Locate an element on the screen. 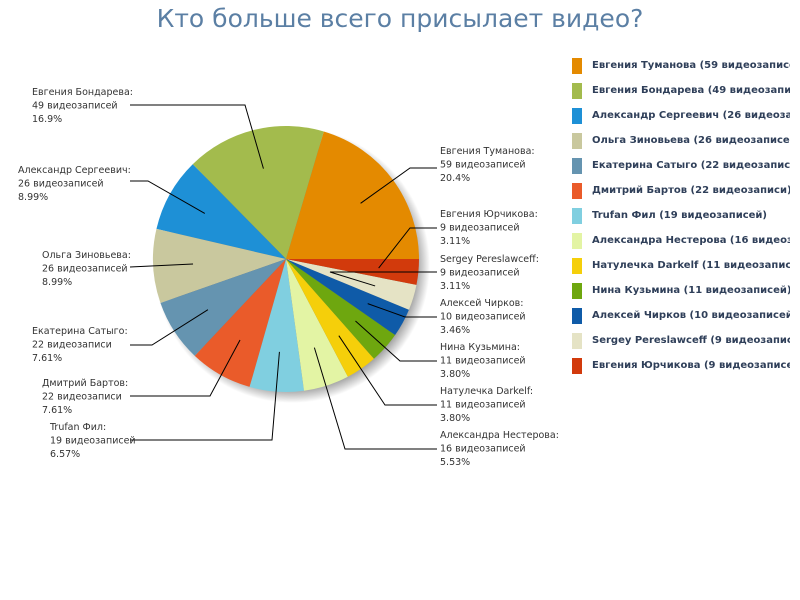 This screenshot has width=800, height=600. legend-item: Нина Кузьмина (11 видеозаписей) is located at coordinates (681, 290).